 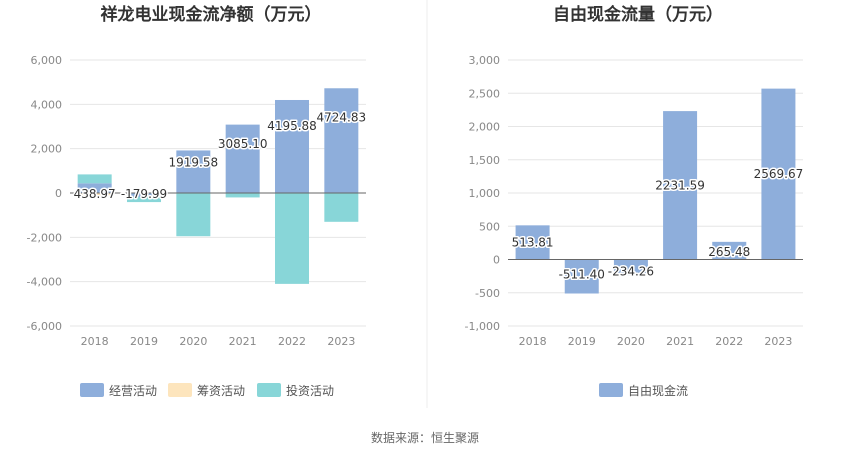 What do you see at coordinates (487, 293) in the screenshot?
I see `y-tick-label: -500` at bounding box center [487, 293].